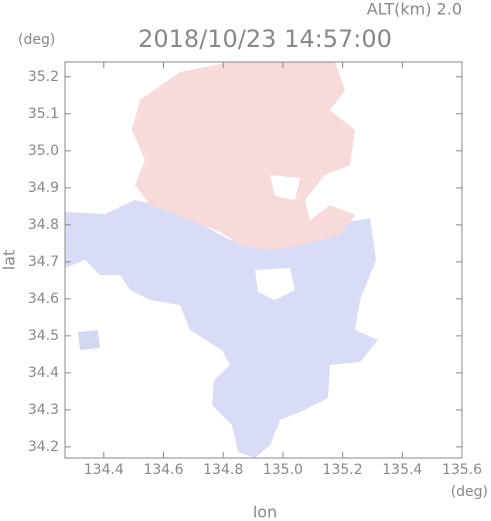  What do you see at coordinates (265, 39) in the screenshot?
I see `chart-title: 2018/10/23 14:57:00` at bounding box center [265, 39].